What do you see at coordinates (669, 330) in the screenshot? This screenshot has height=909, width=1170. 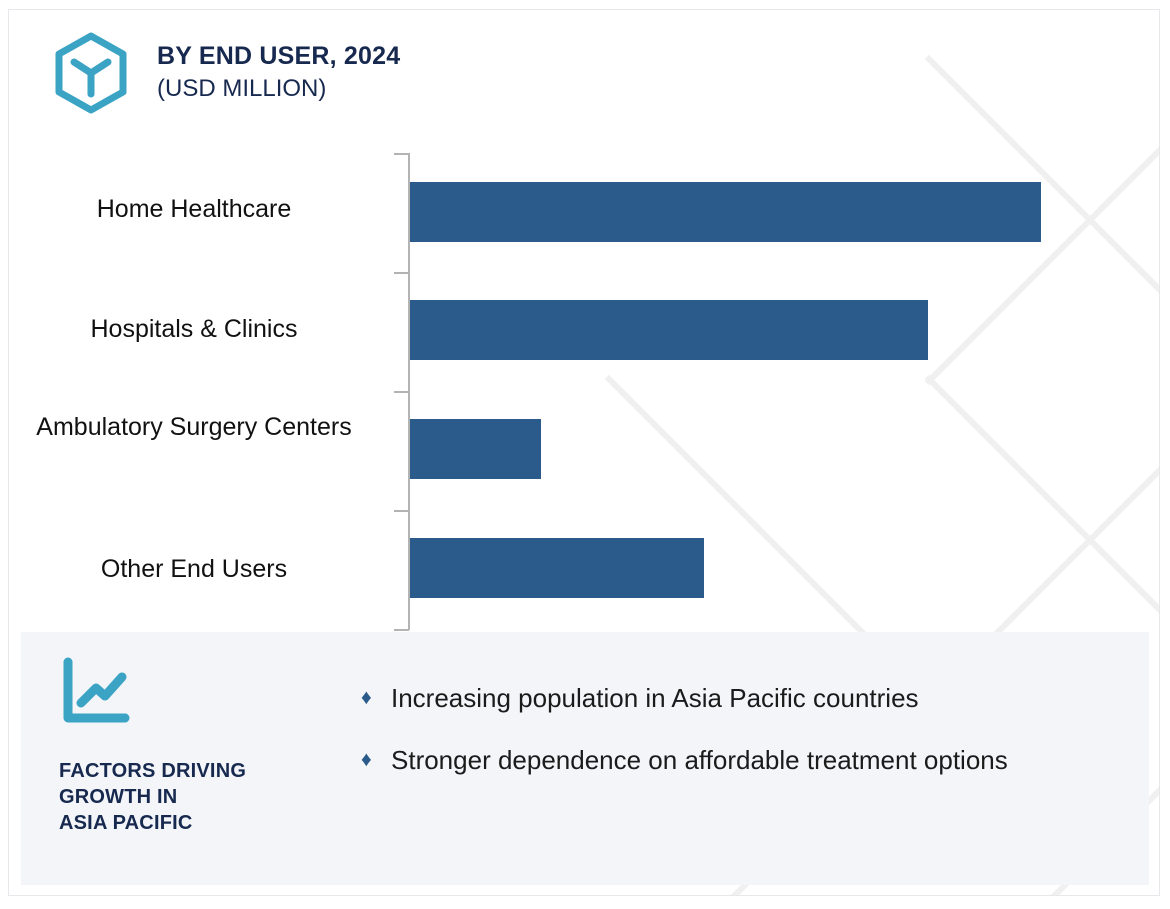 I see `bar-hospitals-clinics` at bounding box center [669, 330].